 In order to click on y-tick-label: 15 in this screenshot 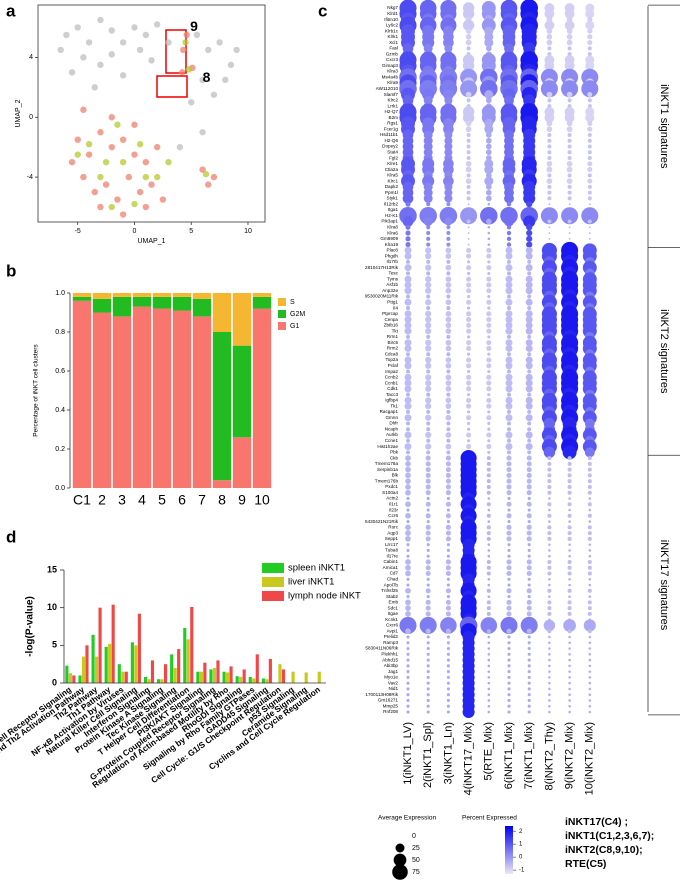, I will do `click(52, 569)`.